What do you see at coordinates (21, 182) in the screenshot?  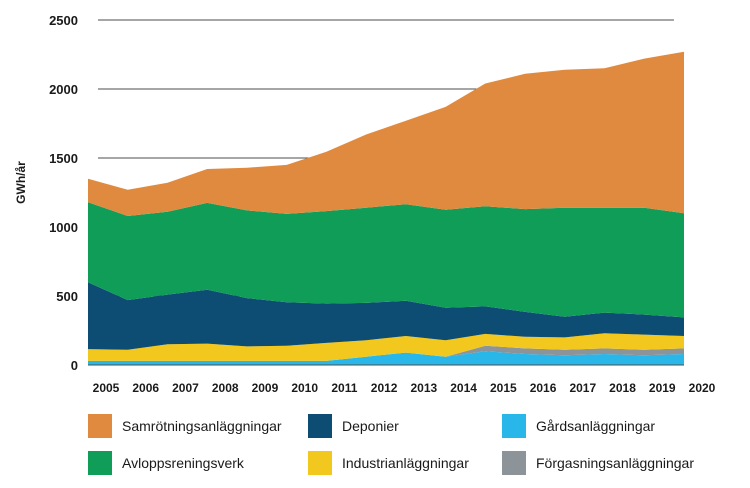 I see `y-axis-label: GWh/år` at bounding box center [21, 182].